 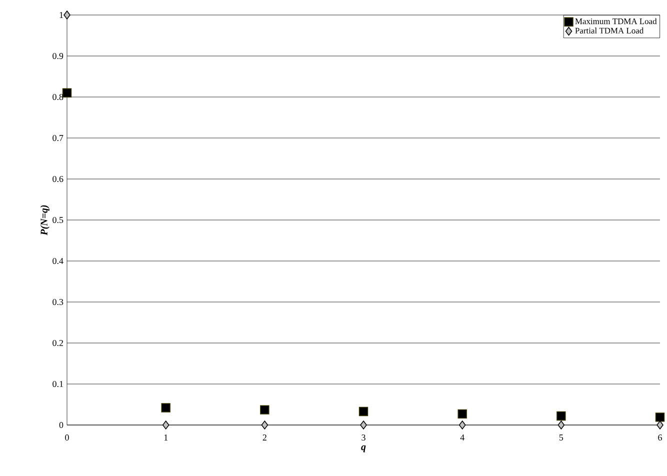 I want to click on y-tick-label: 0.4, so click(x=58, y=261).